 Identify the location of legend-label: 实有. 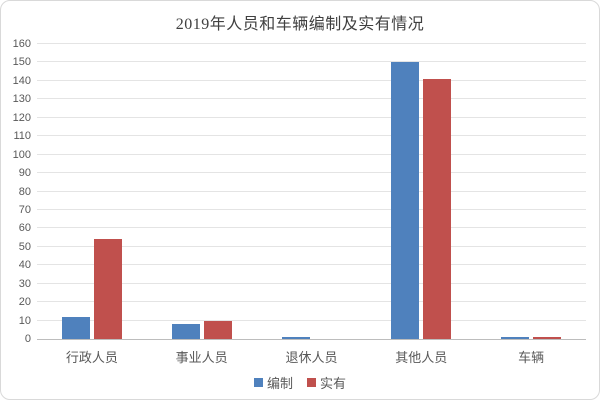
(333, 383).